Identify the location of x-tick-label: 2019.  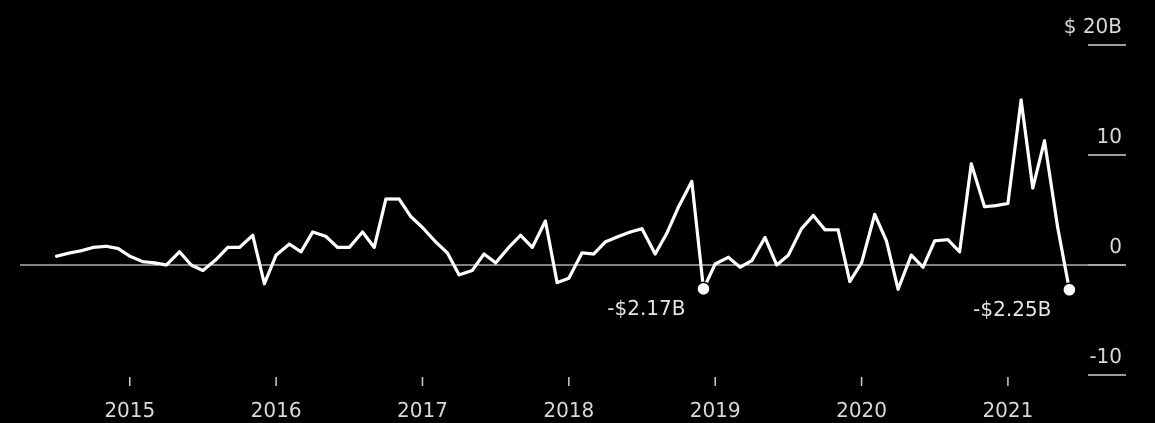
(715, 410).